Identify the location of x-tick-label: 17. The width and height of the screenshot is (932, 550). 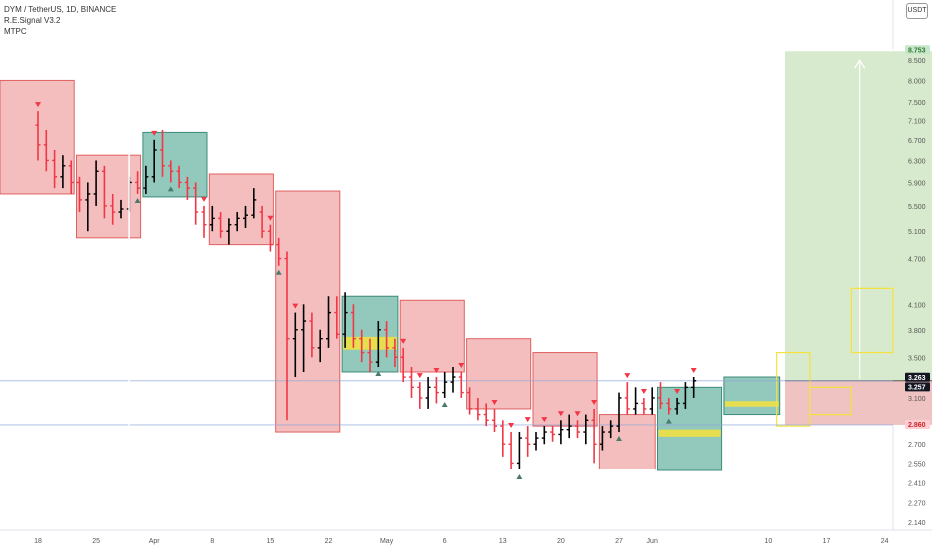
(827, 541).